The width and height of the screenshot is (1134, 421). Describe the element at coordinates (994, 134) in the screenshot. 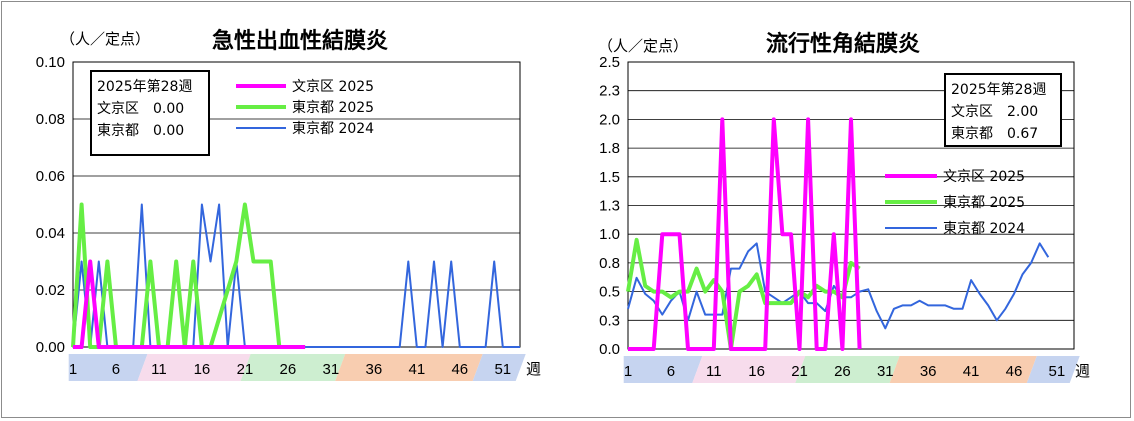

I see `info-box-line: 東京都 0.67` at that location.